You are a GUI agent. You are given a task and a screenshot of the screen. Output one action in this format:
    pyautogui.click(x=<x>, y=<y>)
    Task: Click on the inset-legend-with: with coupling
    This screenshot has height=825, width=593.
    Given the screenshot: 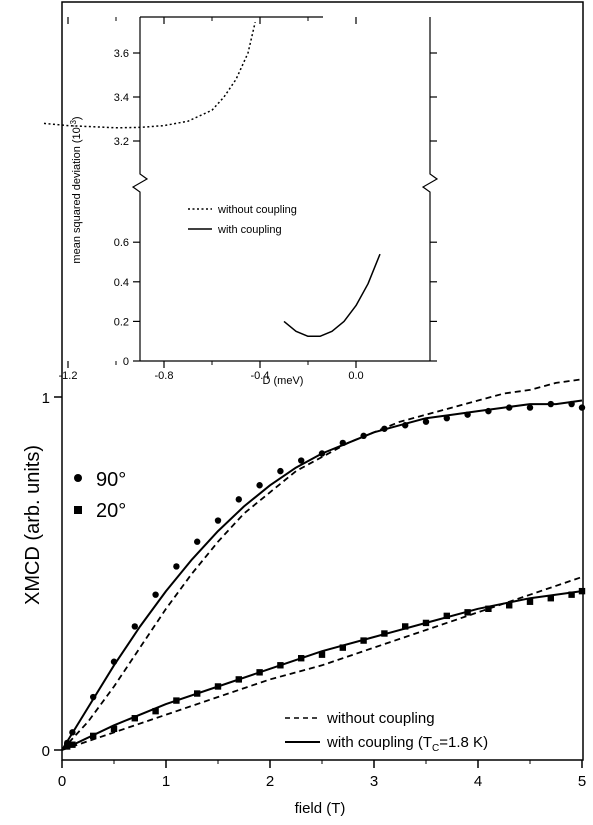 What is the action you would take?
    pyautogui.click(x=249, y=230)
    